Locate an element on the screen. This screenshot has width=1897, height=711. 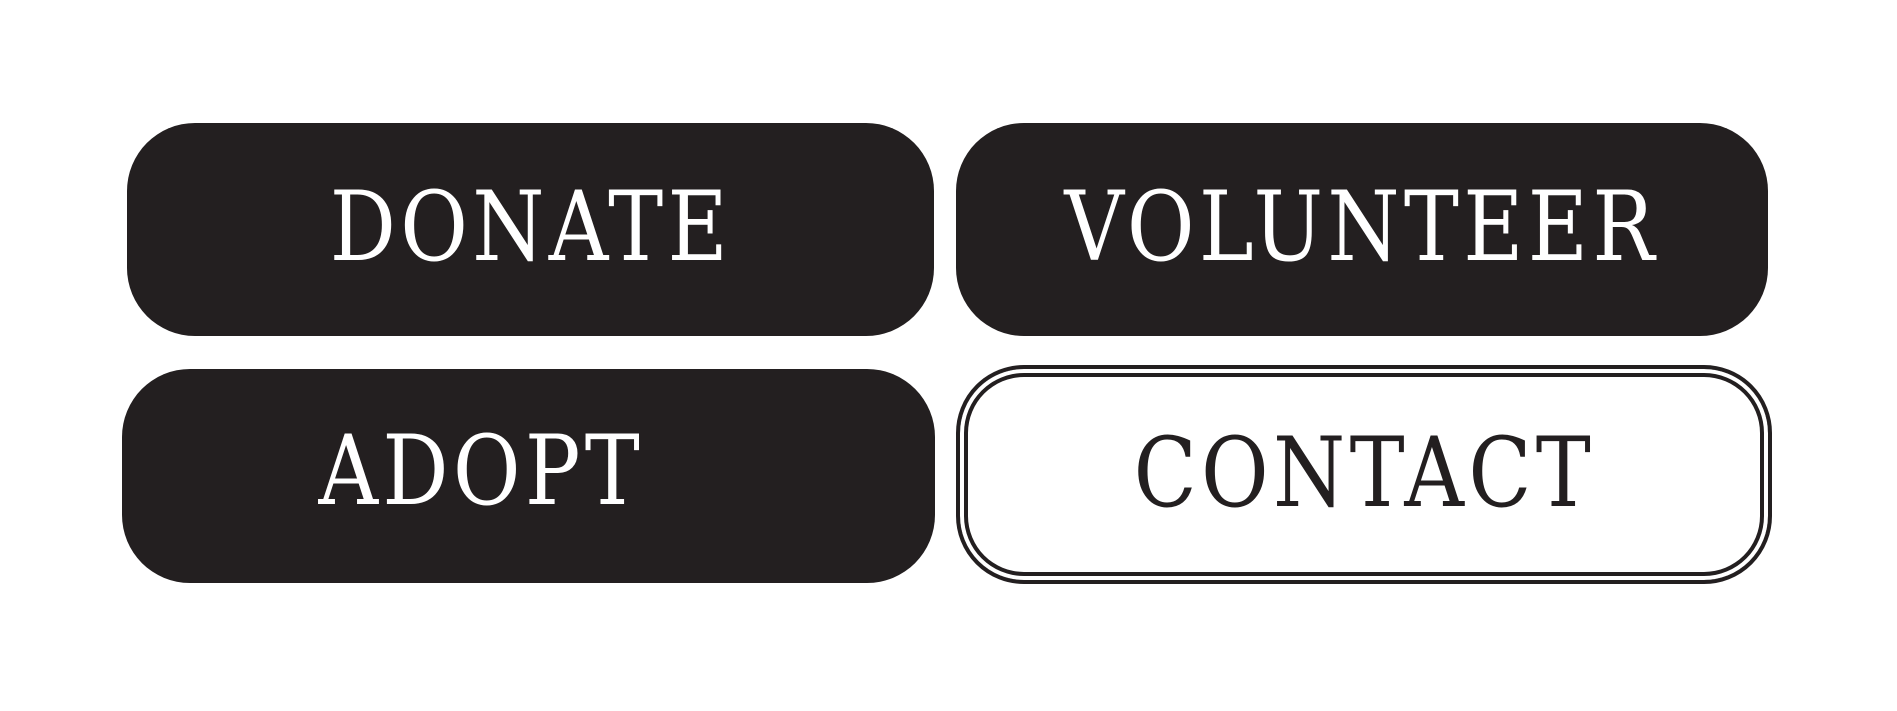
donate-button: DONATE is located at coordinates (530, 229).